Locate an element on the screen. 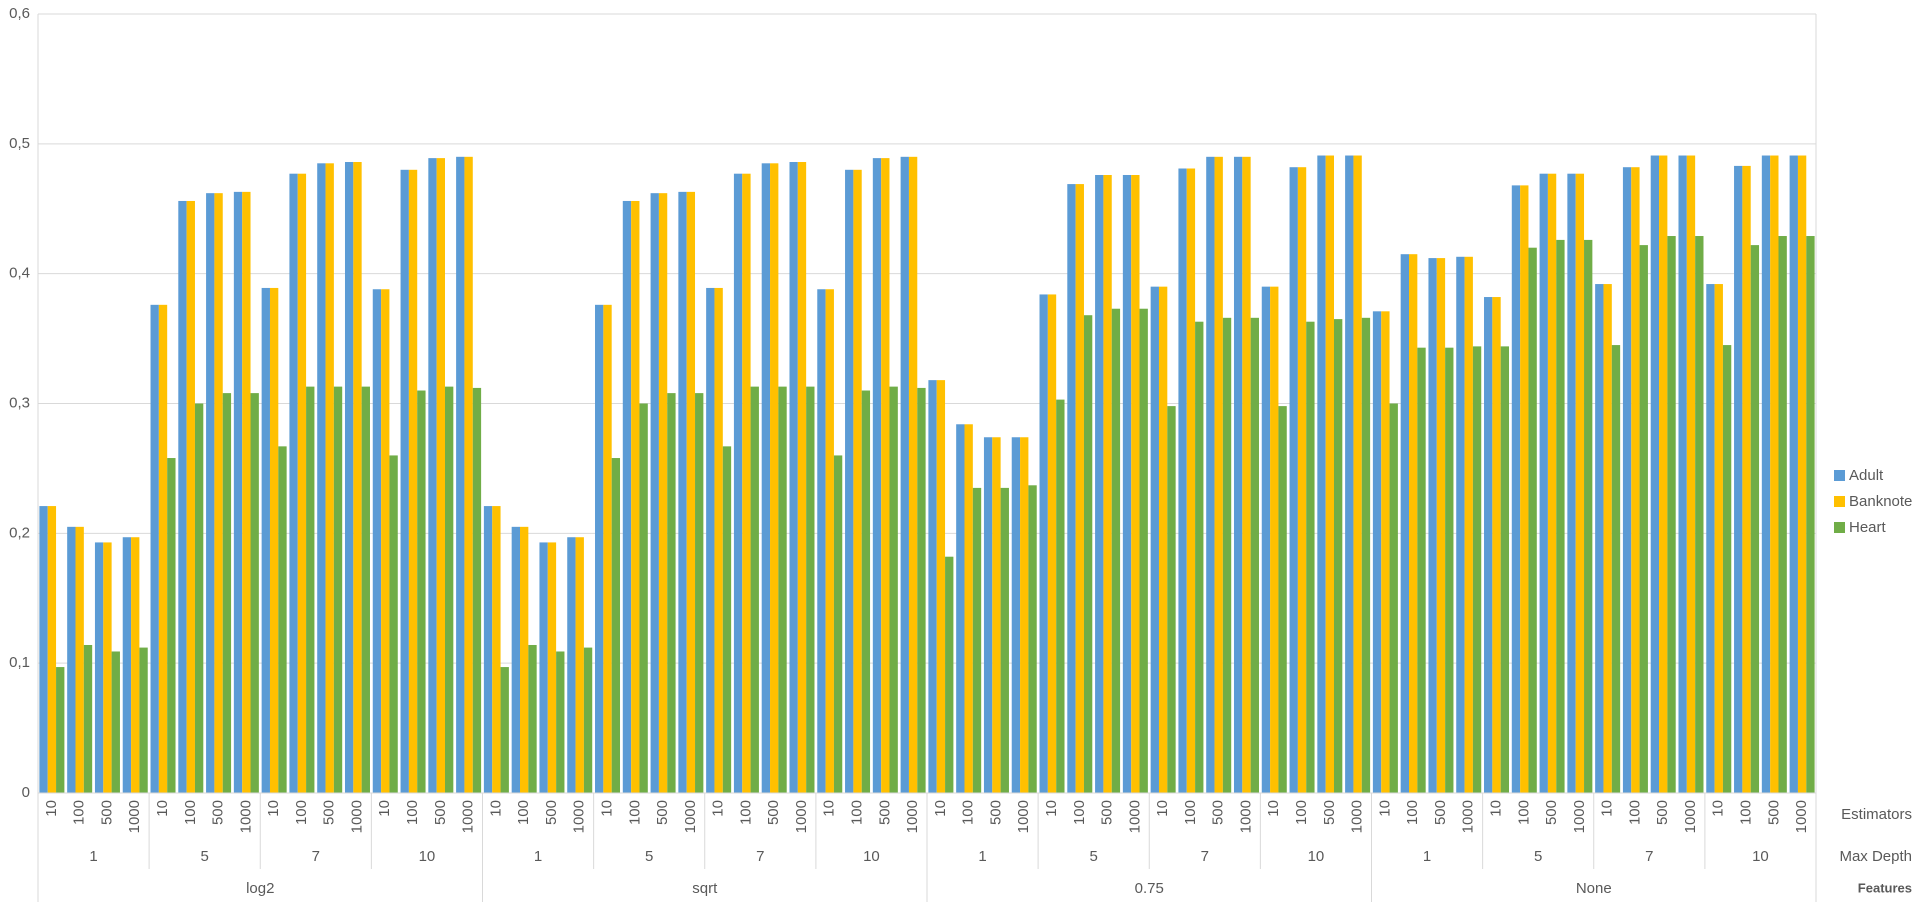 The height and width of the screenshot is (914, 1920). x-level-name: Estimators is located at coordinates (1876, 814).